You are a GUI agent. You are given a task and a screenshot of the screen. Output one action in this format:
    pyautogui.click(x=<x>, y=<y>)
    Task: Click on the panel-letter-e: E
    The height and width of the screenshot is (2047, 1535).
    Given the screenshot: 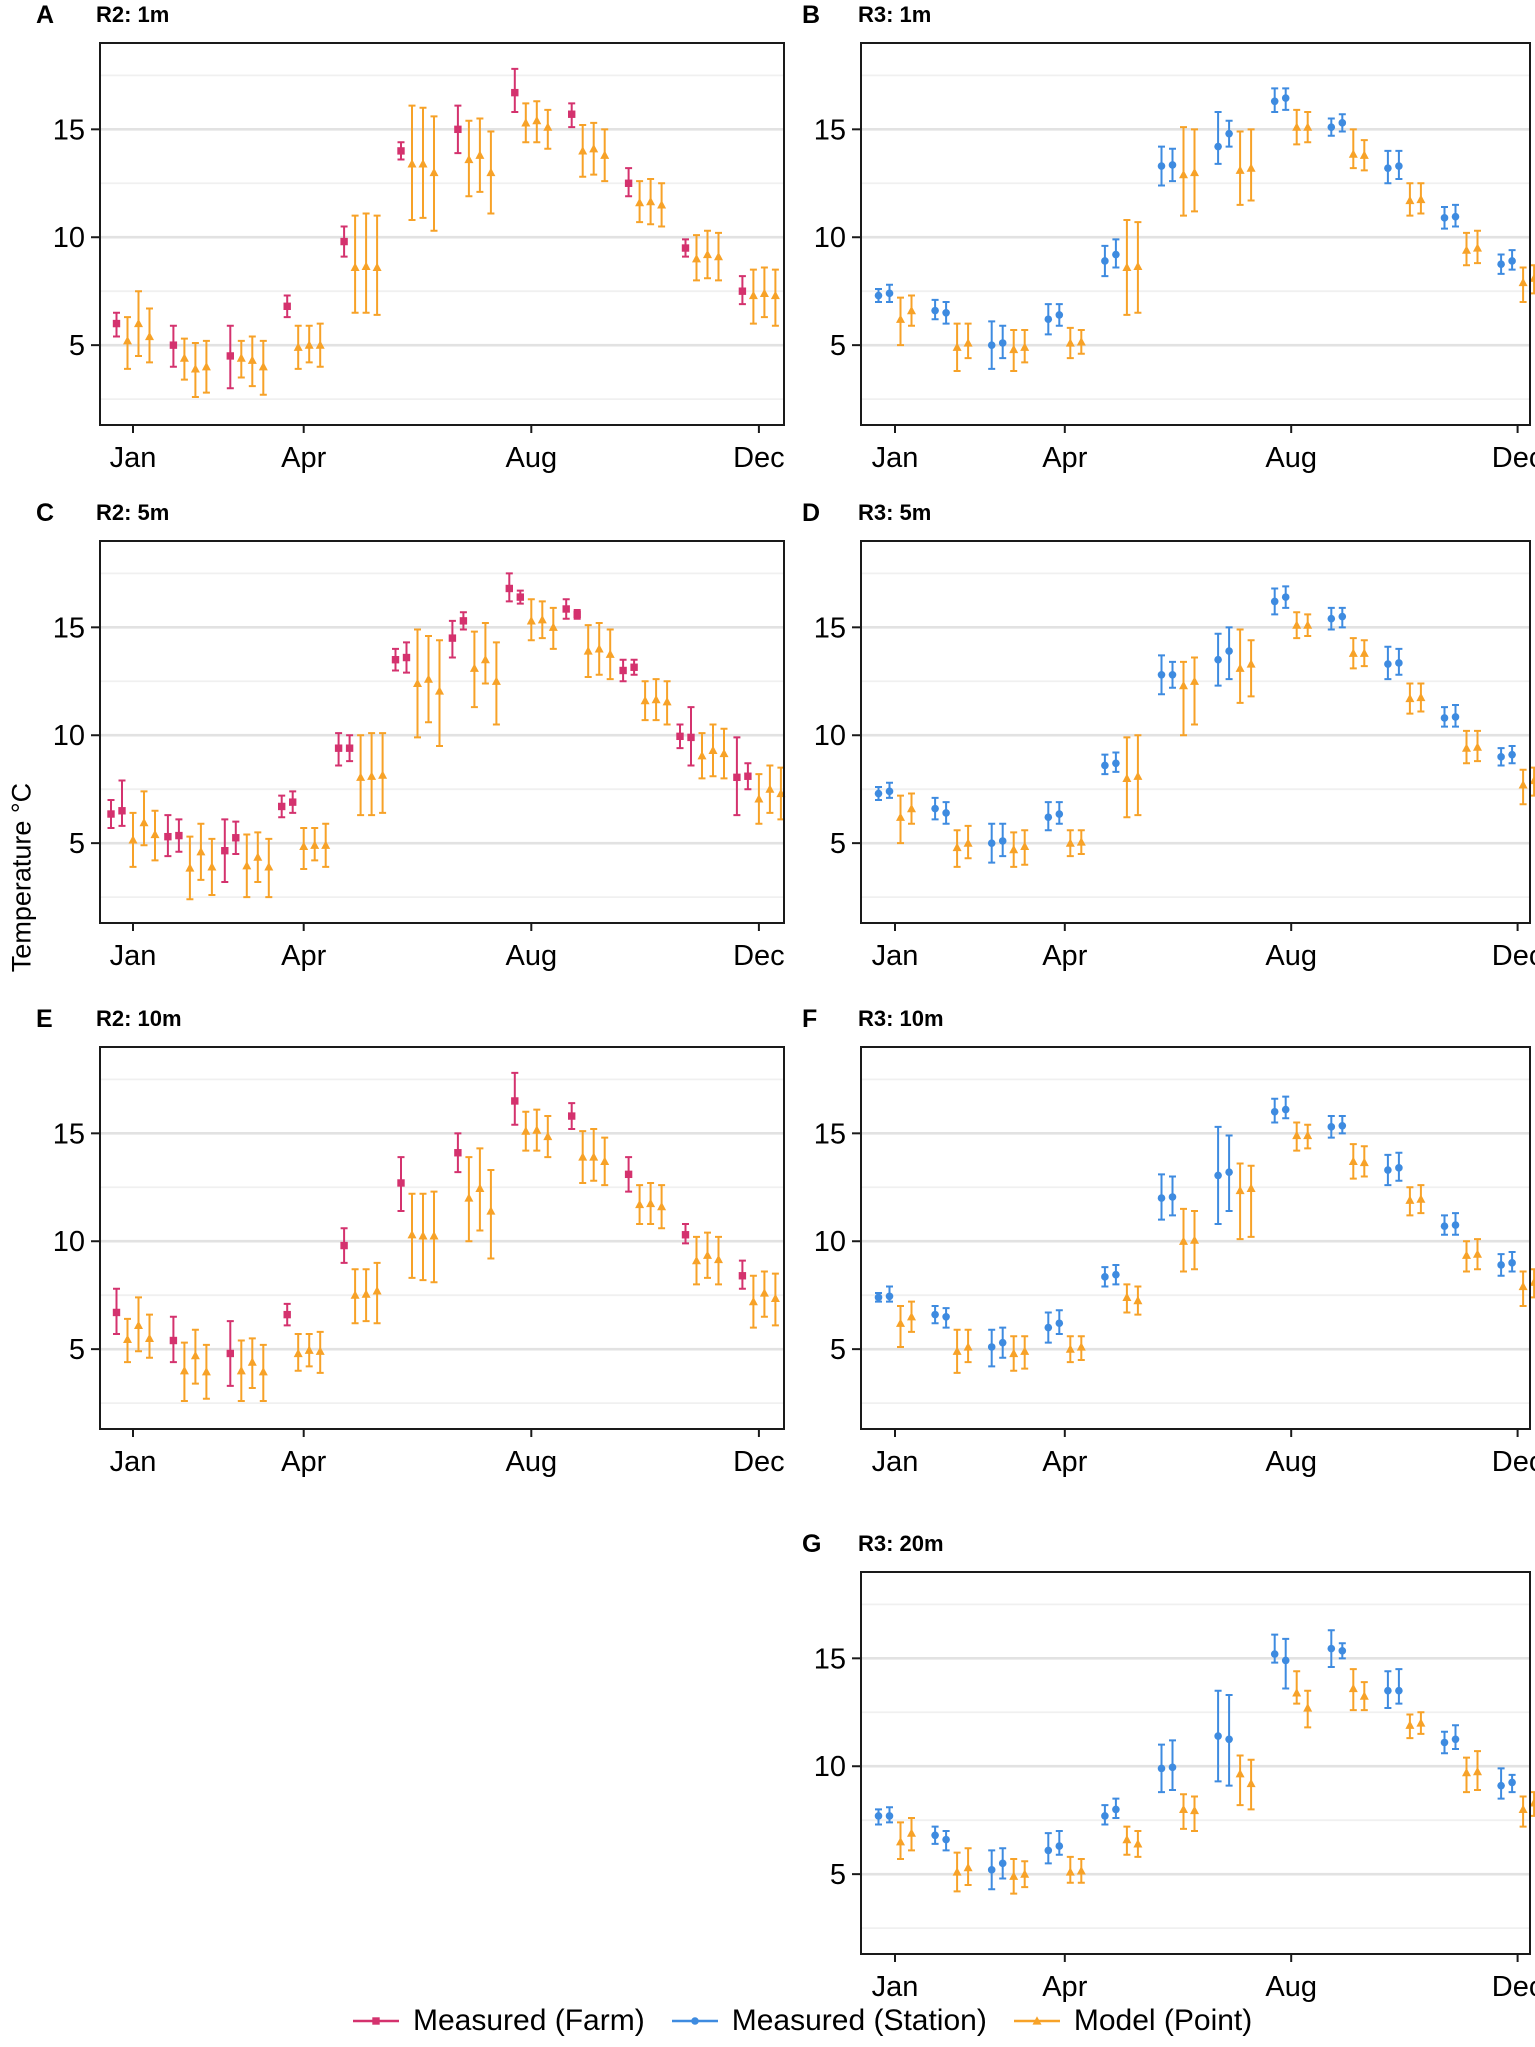 What is the action you would take?
    pyautogui.click(x=44, y=1019)
    